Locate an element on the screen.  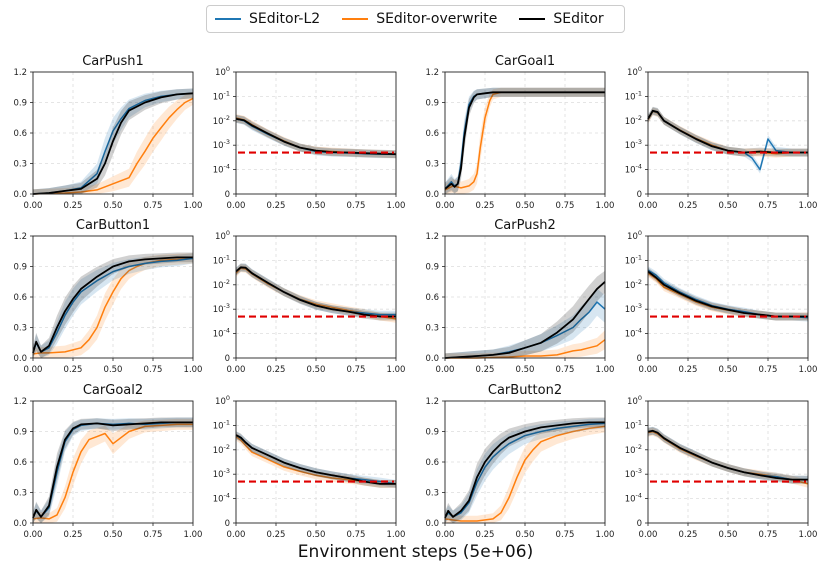
subplot-title: CarPush1 is located at coordinates (113, 61).